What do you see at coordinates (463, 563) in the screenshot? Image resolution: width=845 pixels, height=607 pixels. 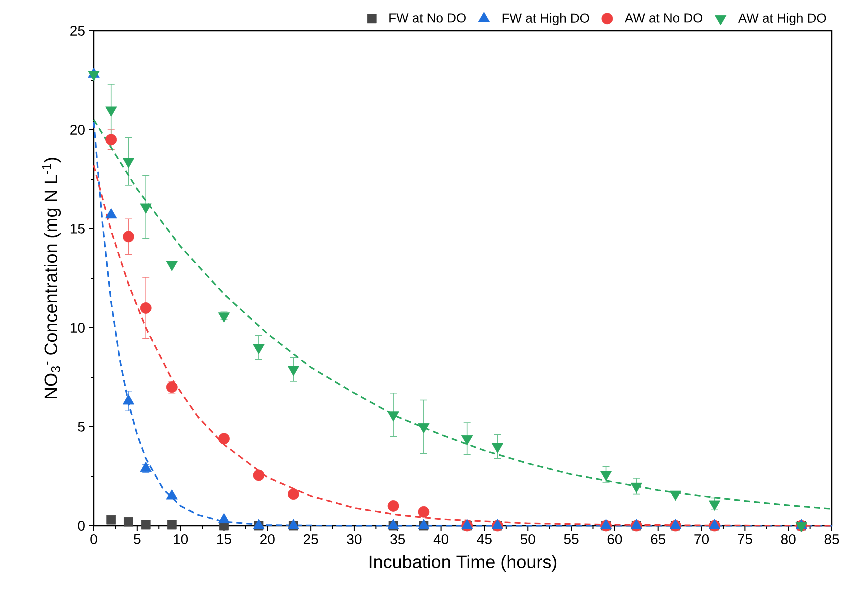 I see `x-axis-title: Incubation Time (hours)` at bounding box center [463, 563].